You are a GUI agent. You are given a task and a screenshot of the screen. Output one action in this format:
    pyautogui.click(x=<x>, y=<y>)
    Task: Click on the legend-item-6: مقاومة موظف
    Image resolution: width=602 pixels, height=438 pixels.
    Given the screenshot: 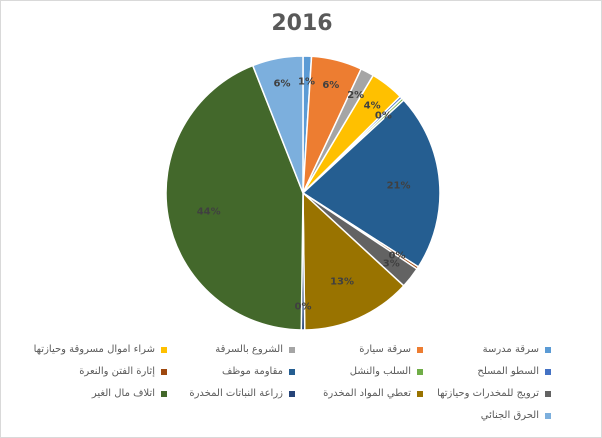 What is the action you would take?
    pyautogui.click(x=258, y=371)
    